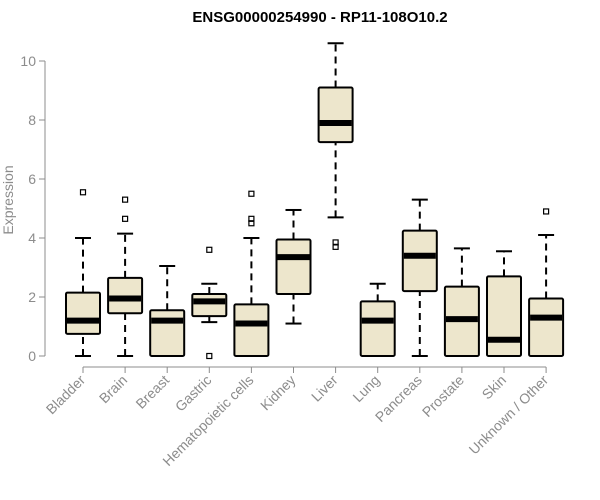 Image resolution: width=600 pixels, height=500 pixels. What do you see at coordinates (335, 146) in the screenshot?
I see `box-liver` at bounding box center [335, 146].